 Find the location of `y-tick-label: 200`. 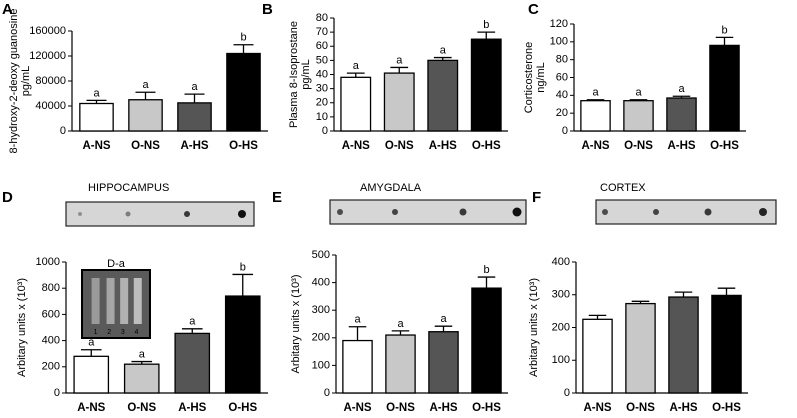

y-tick-label: 200 is located at coordinates (51, 367).